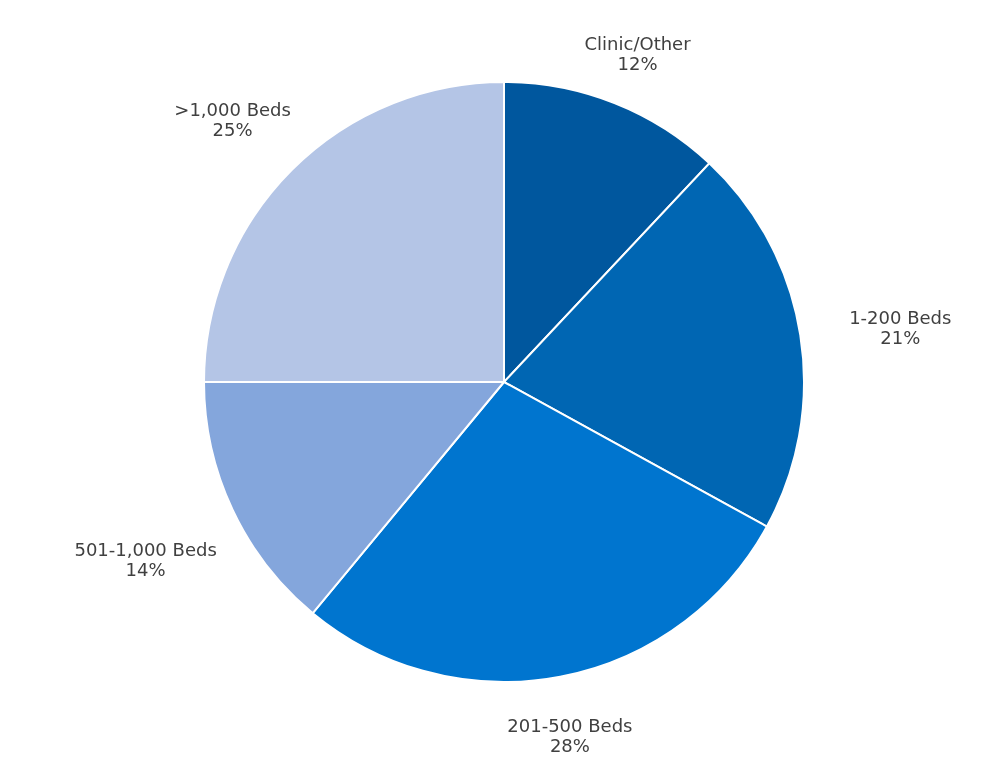 This screenshot has width=1008, height=772. I want to click on data-label: 12%, so click(637, 63).